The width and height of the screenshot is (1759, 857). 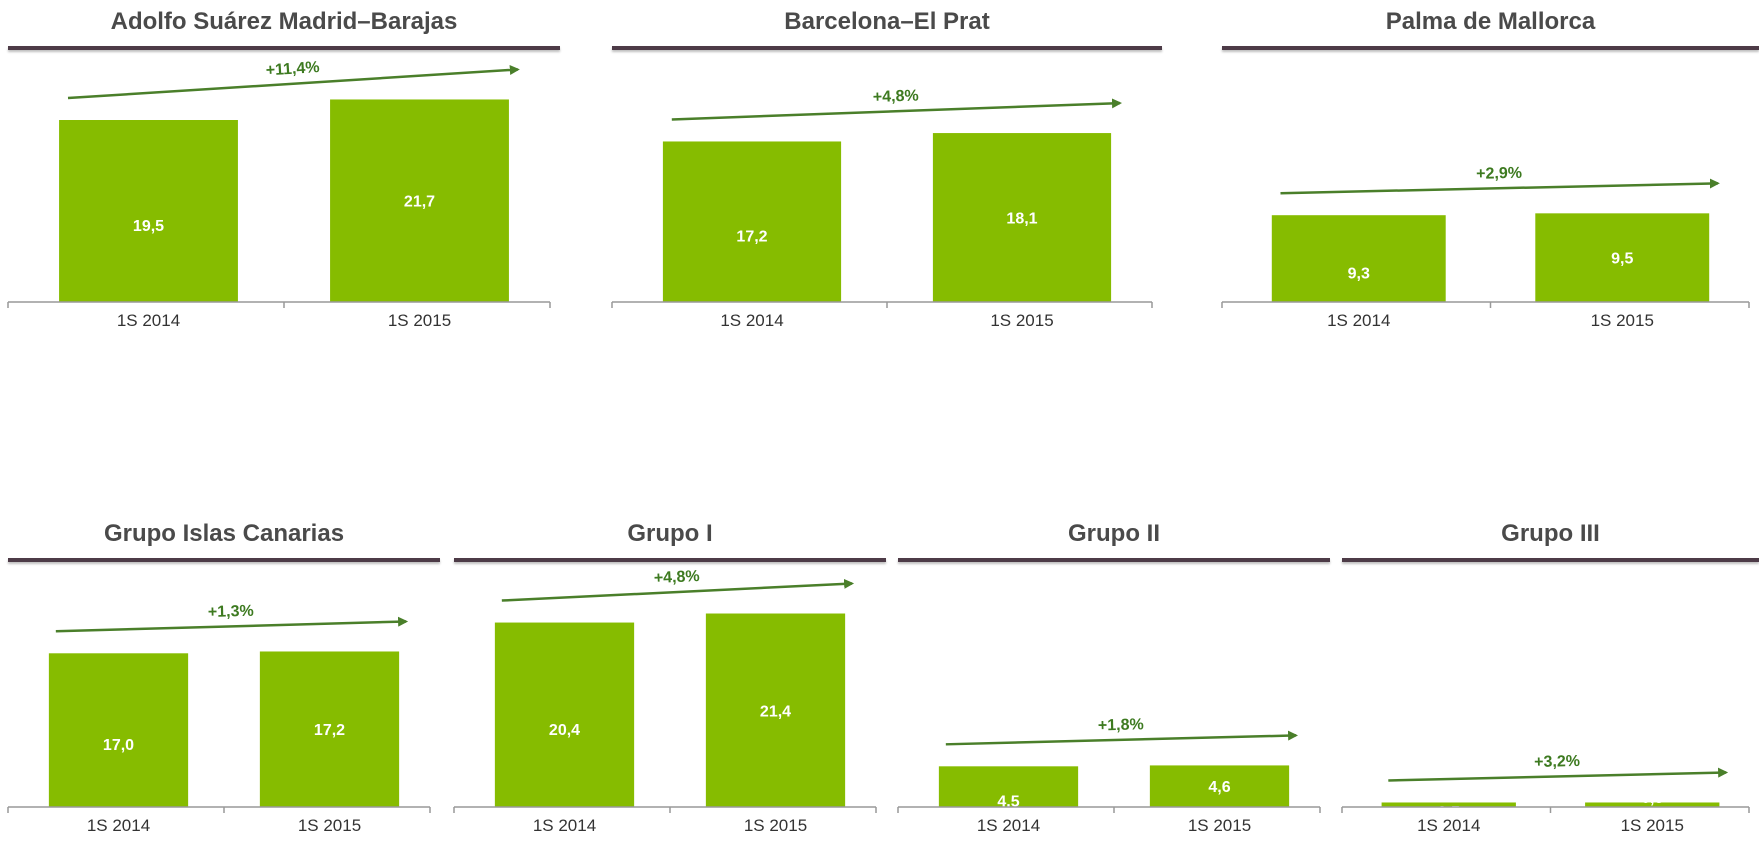 What do you see at coordinates (279, 194) in the screenshot?
I see `bar-chart: 19,5 1S 2014 21,7 1S 2015 +11,4%` at bounding box center [279, 194].